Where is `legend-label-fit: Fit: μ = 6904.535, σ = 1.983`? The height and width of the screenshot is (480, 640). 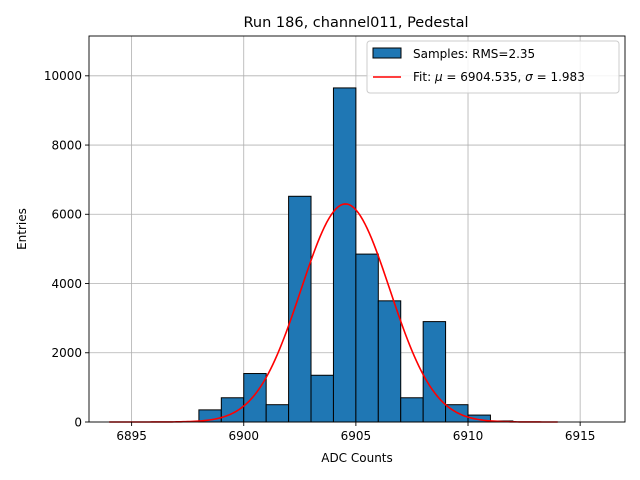
legend-label-fit: Fit: μ = 6904.535, σ = 1.983 is located at coordinates (499, 77).